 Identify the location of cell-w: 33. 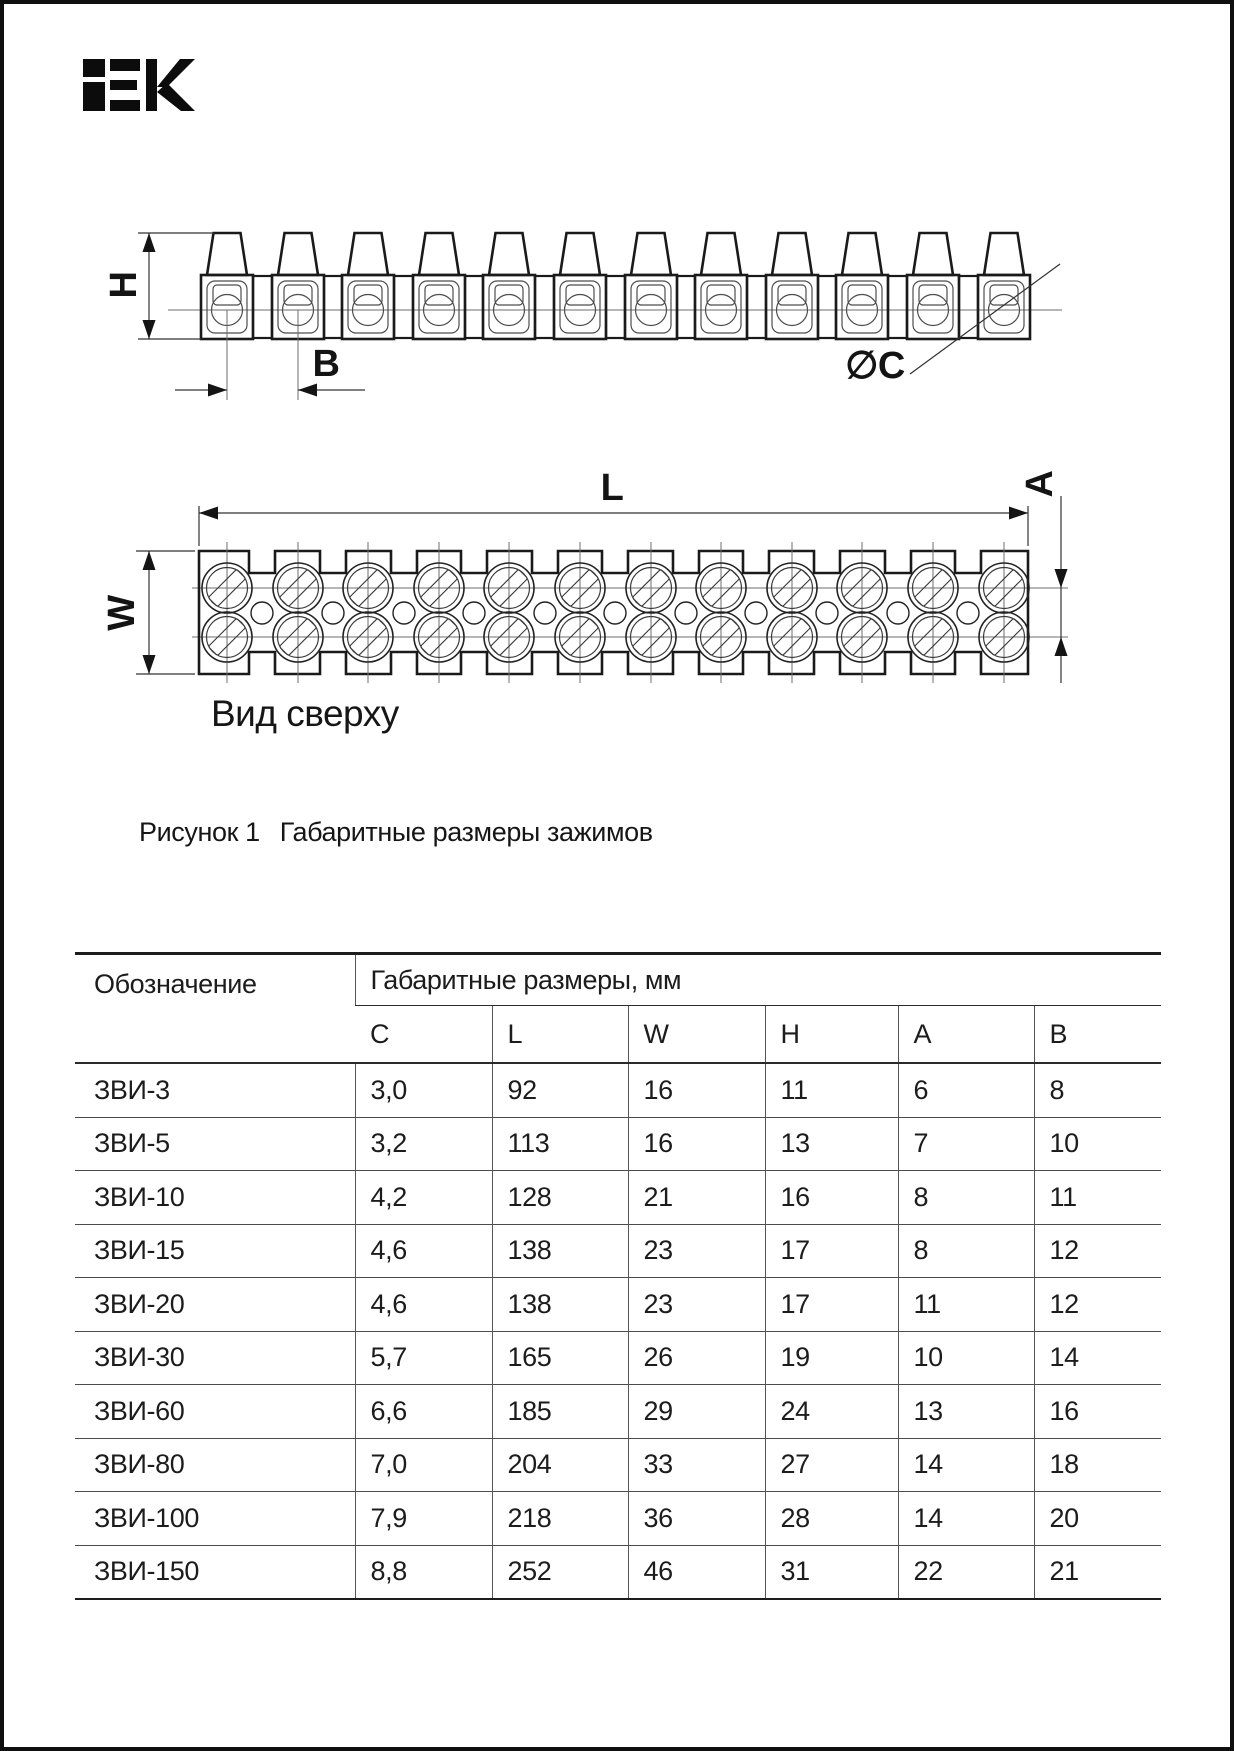
(696, 1465).